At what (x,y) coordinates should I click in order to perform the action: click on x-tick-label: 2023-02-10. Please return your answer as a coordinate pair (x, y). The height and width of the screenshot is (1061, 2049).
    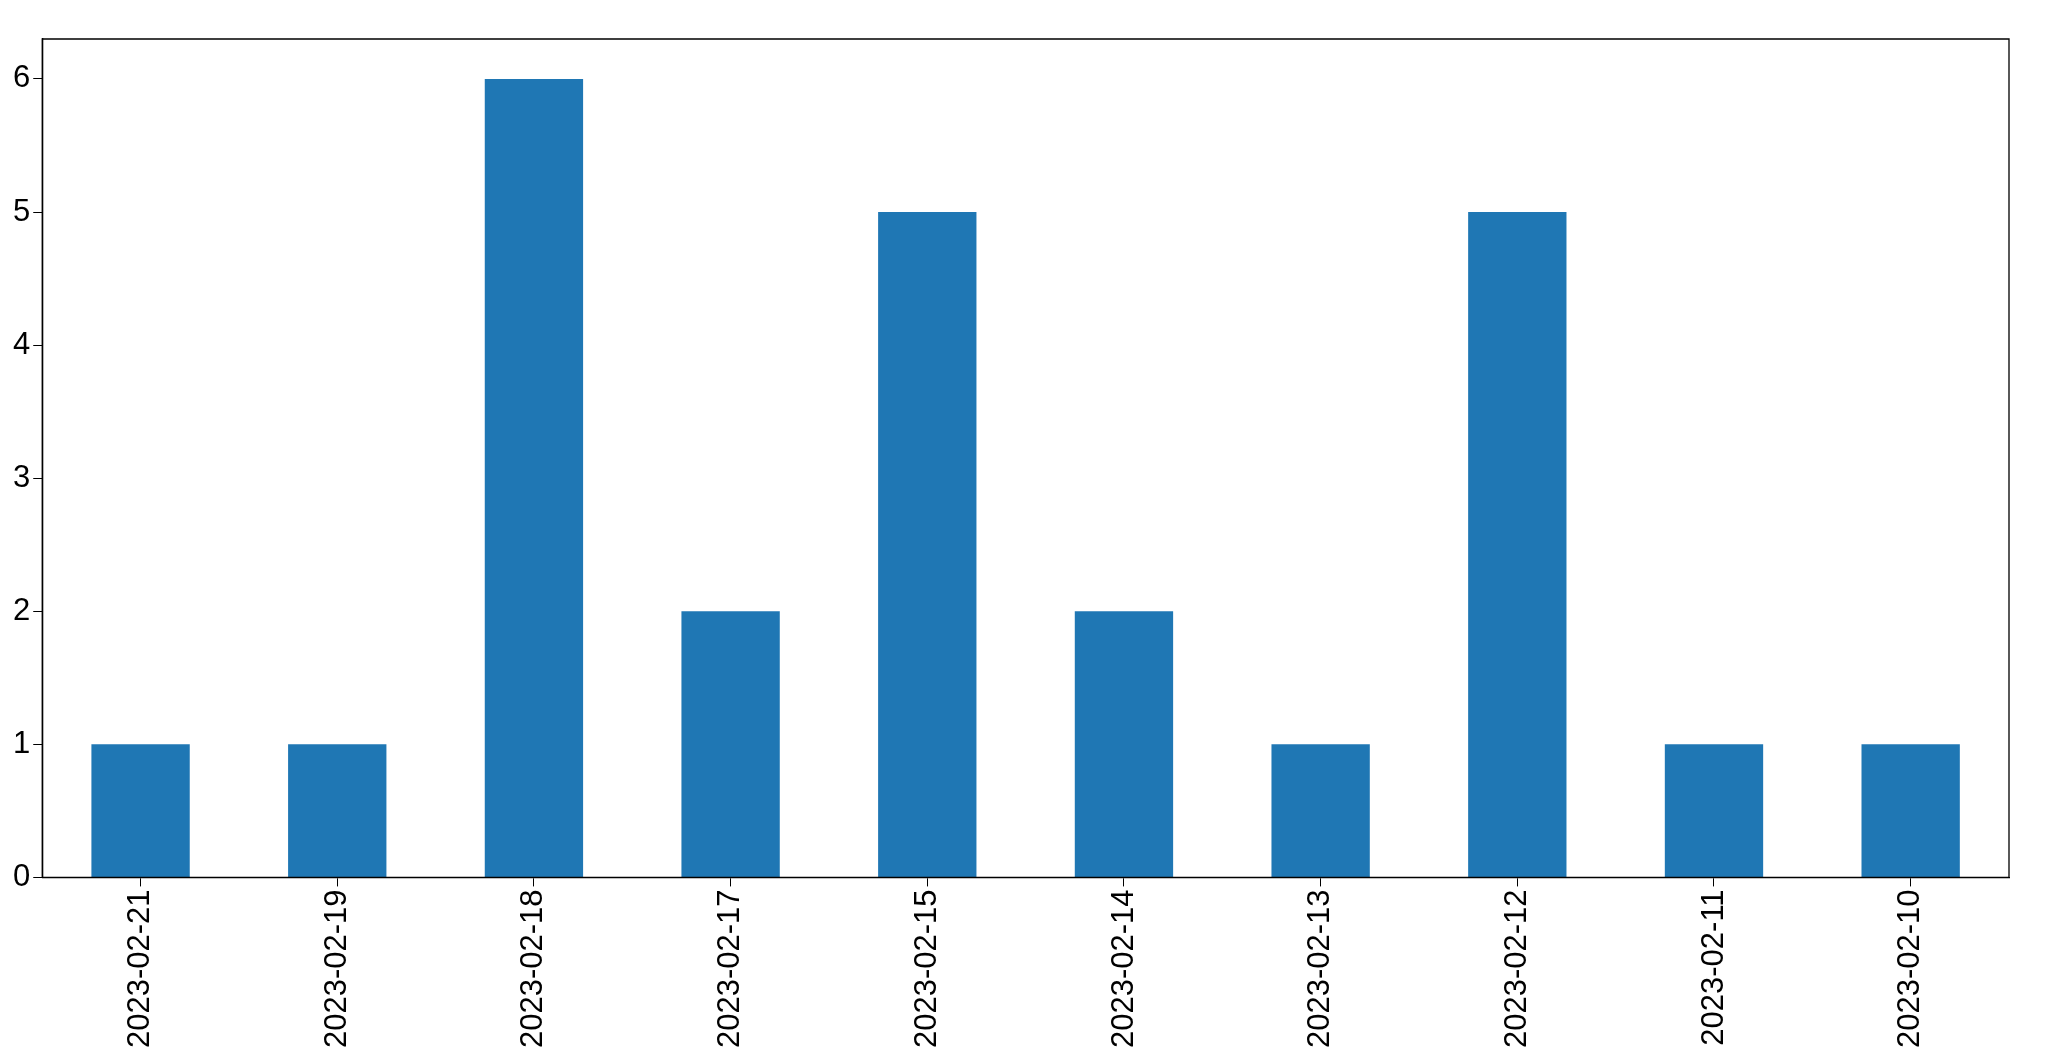
    Looking at the image, I should click on (1909, 969).